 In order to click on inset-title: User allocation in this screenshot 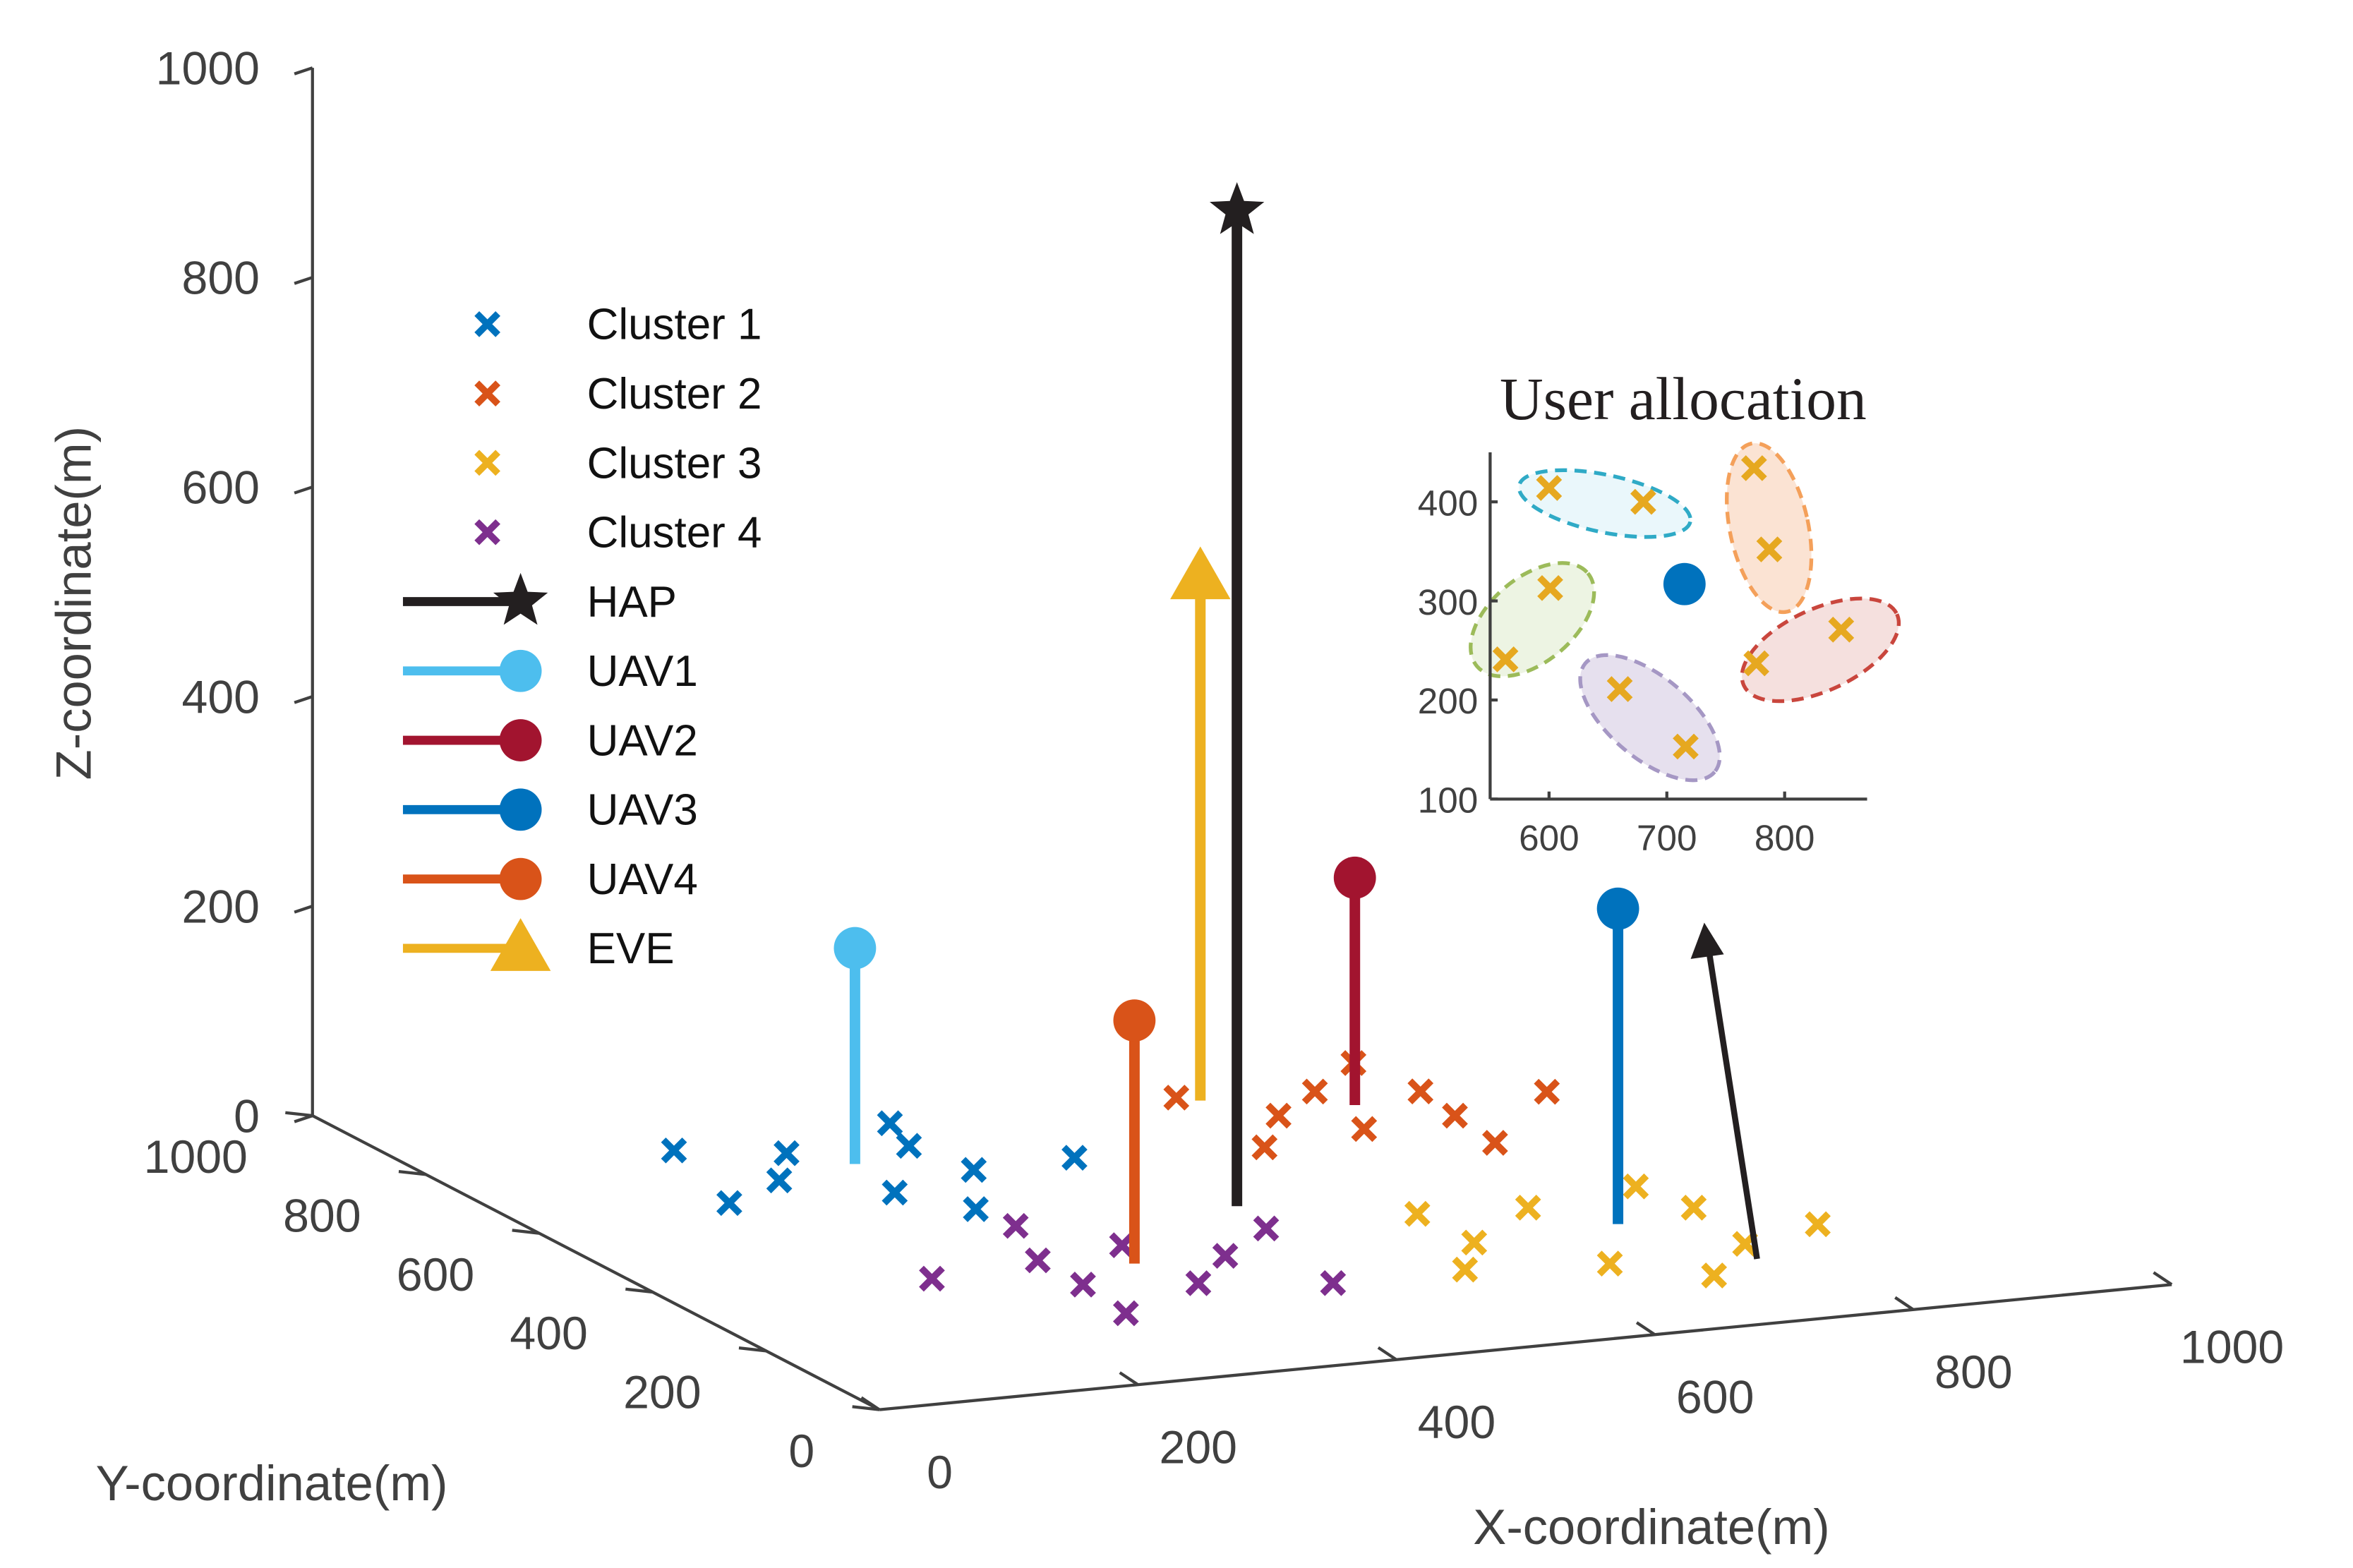, I will do `click(1683, 400)`.